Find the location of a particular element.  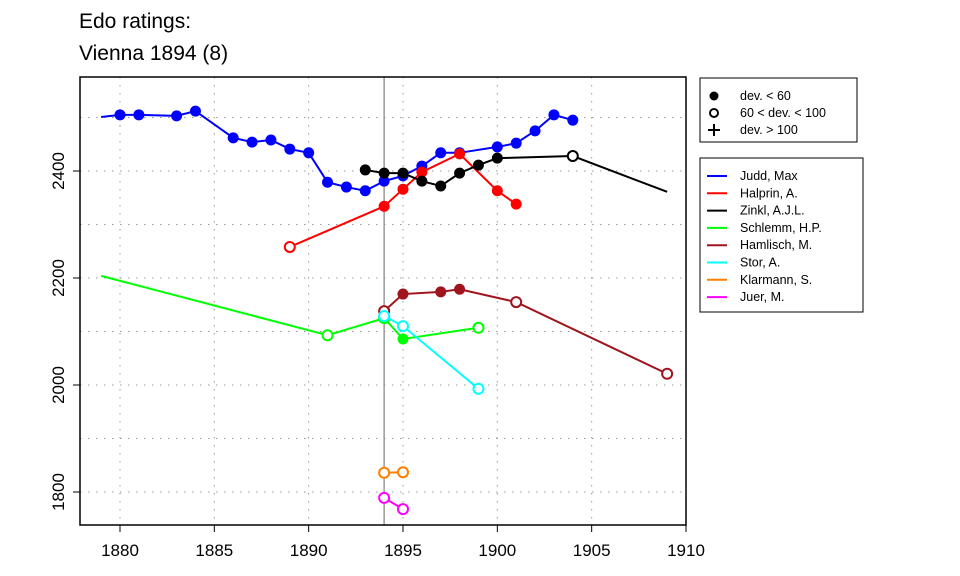

open-circle-icon is located at coordinates (714, 113).